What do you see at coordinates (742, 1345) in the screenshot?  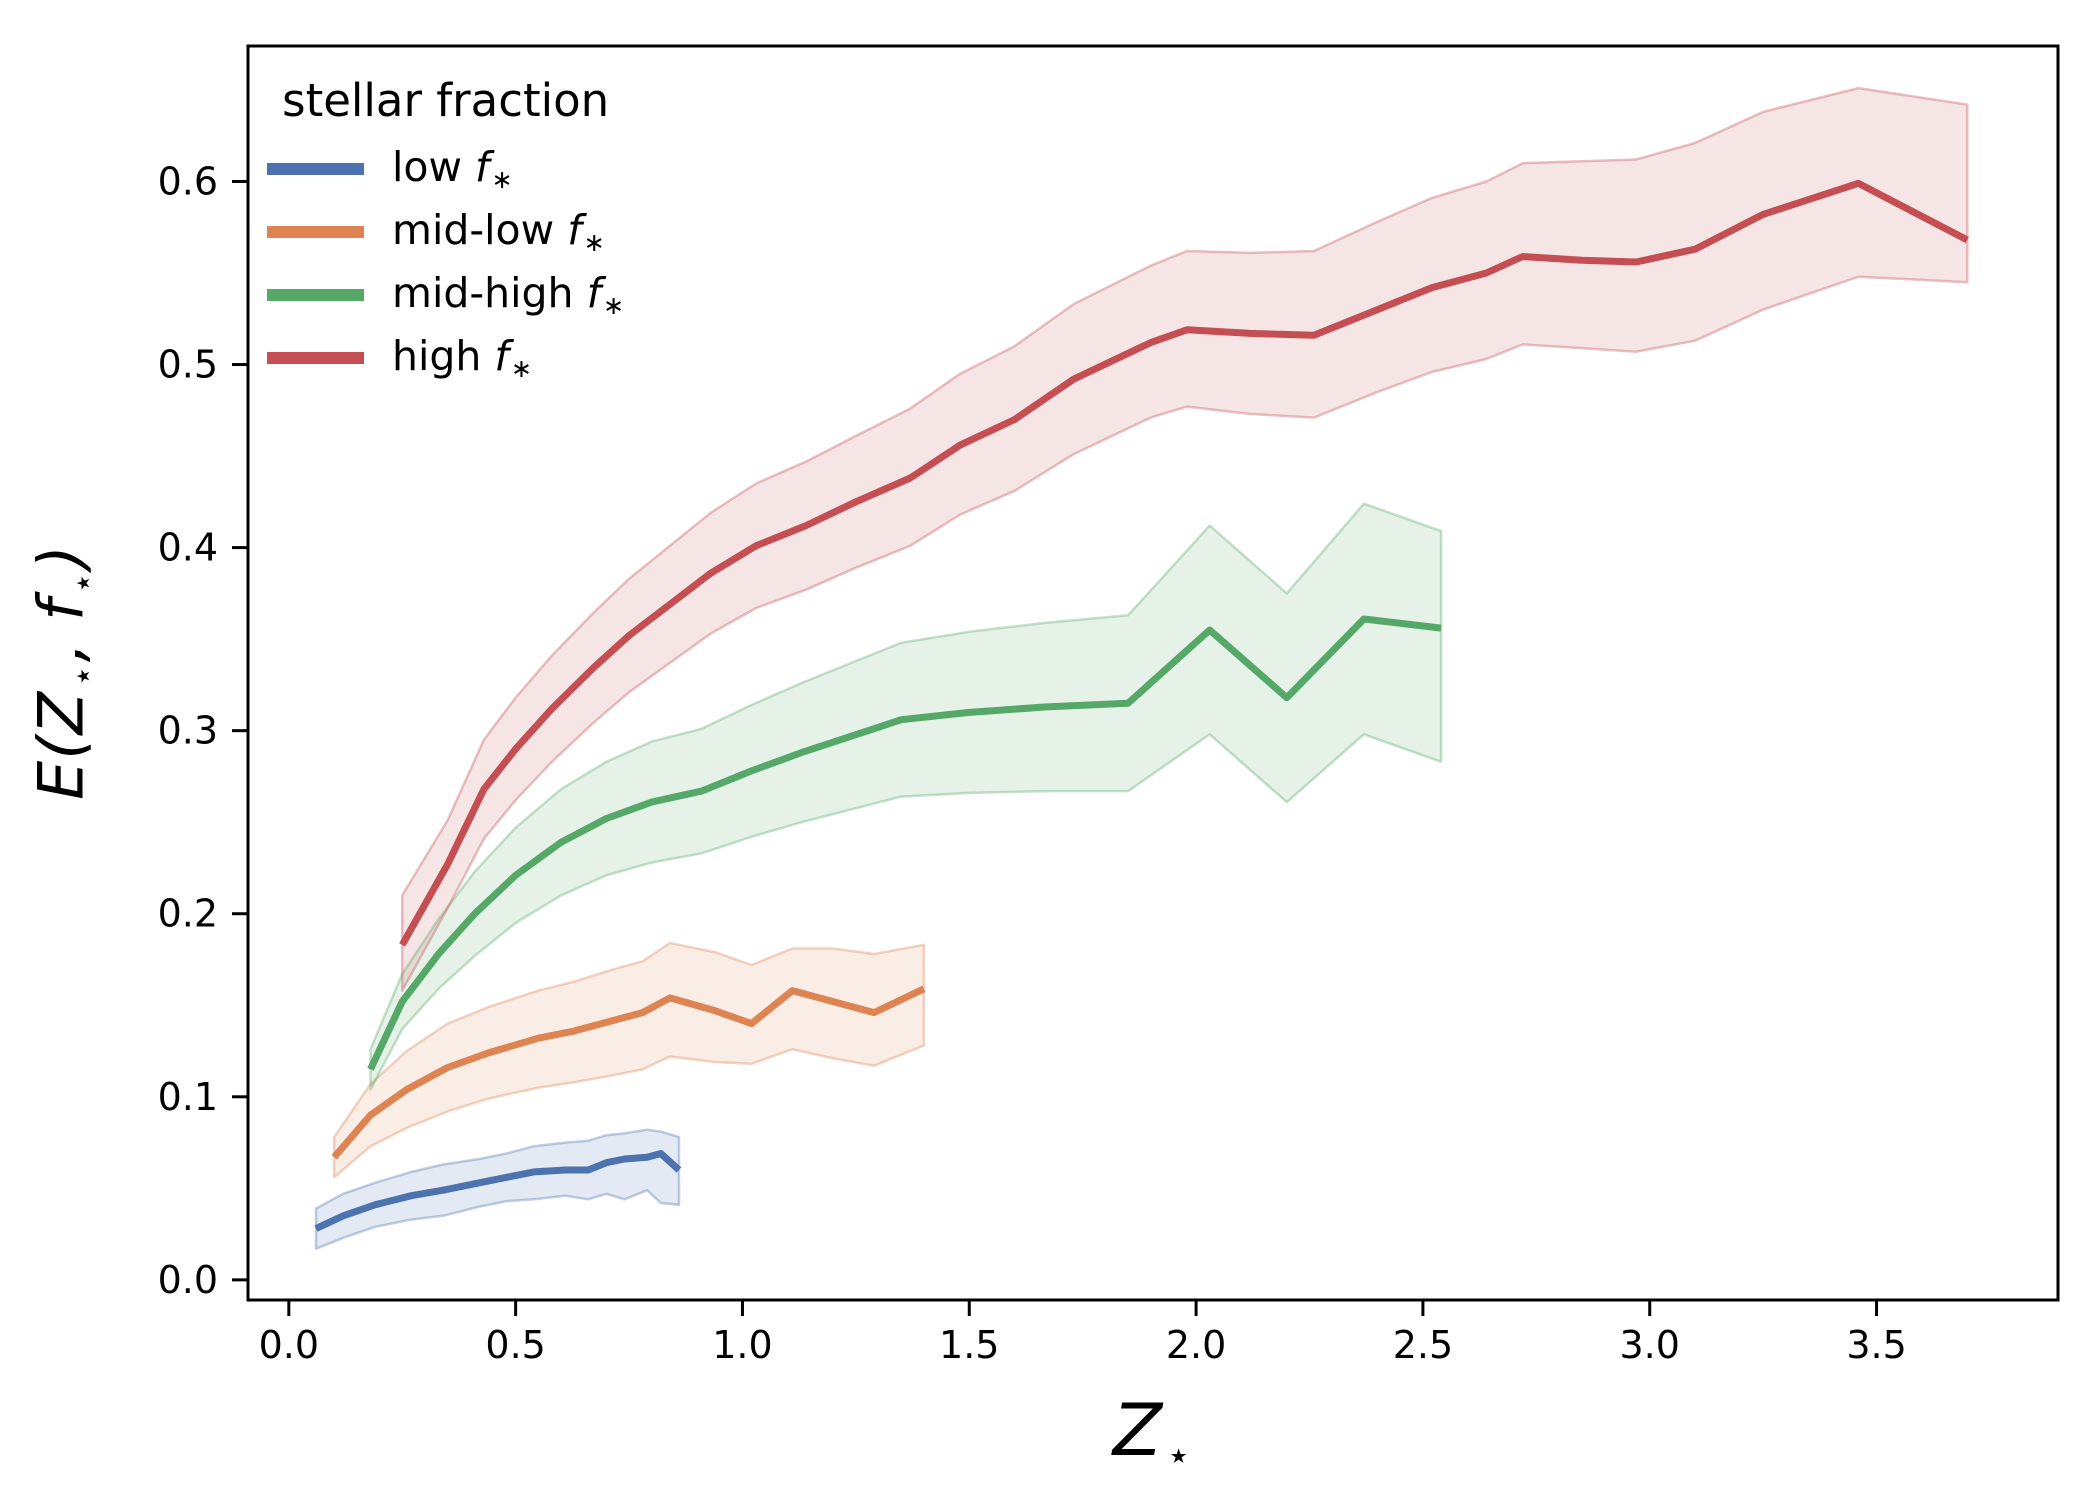 I see `x-tick-label: 1.0` at bounding box center [742, 1345].